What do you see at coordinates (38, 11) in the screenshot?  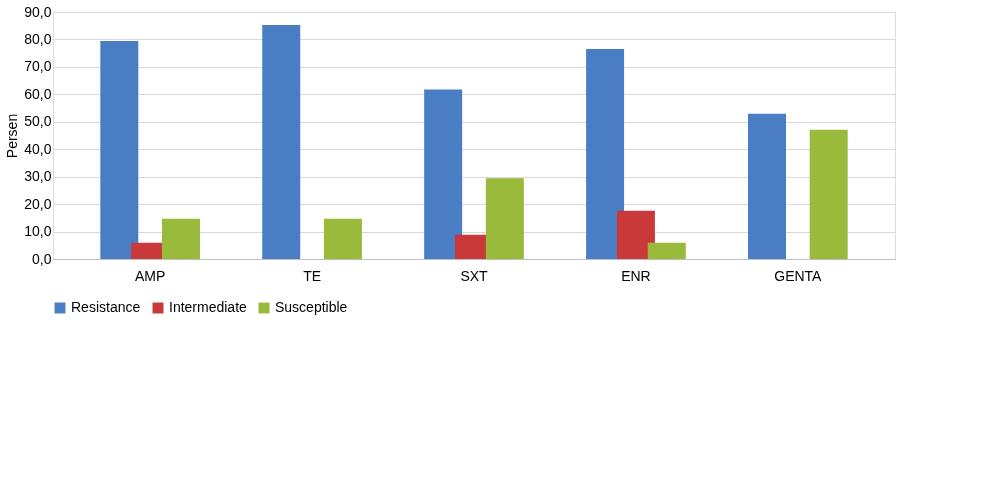 I see `y-tick-label: 90,0` at bounding box center [38, 11].